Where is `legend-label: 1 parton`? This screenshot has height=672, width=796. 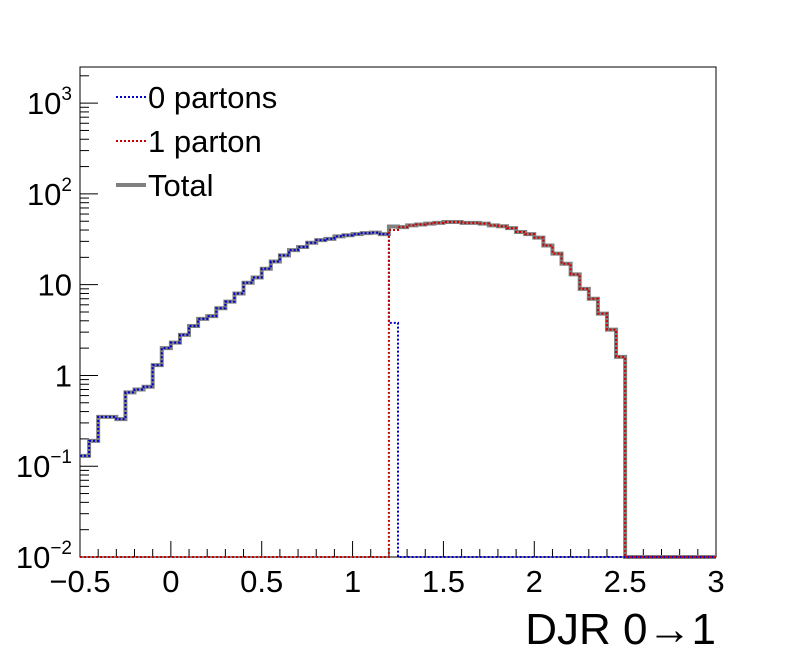 legend-label: 1 parton is located at coordinates (205, 141).